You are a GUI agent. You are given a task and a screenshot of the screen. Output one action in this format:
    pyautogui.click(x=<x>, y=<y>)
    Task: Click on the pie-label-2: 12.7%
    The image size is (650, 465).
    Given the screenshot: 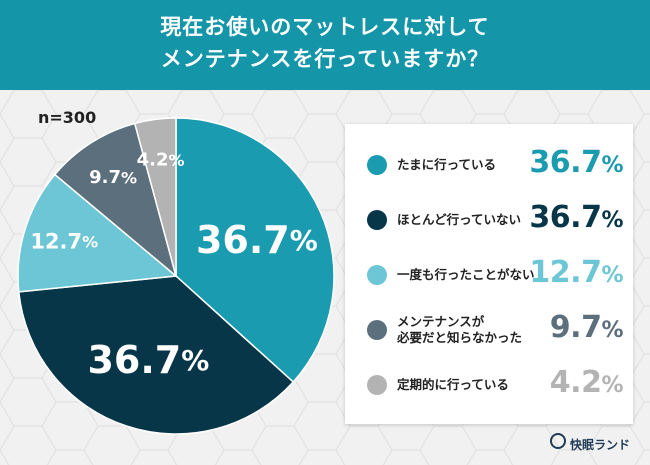 What is the action you would take?
    pyautogui.click(x=64, y=242)
    